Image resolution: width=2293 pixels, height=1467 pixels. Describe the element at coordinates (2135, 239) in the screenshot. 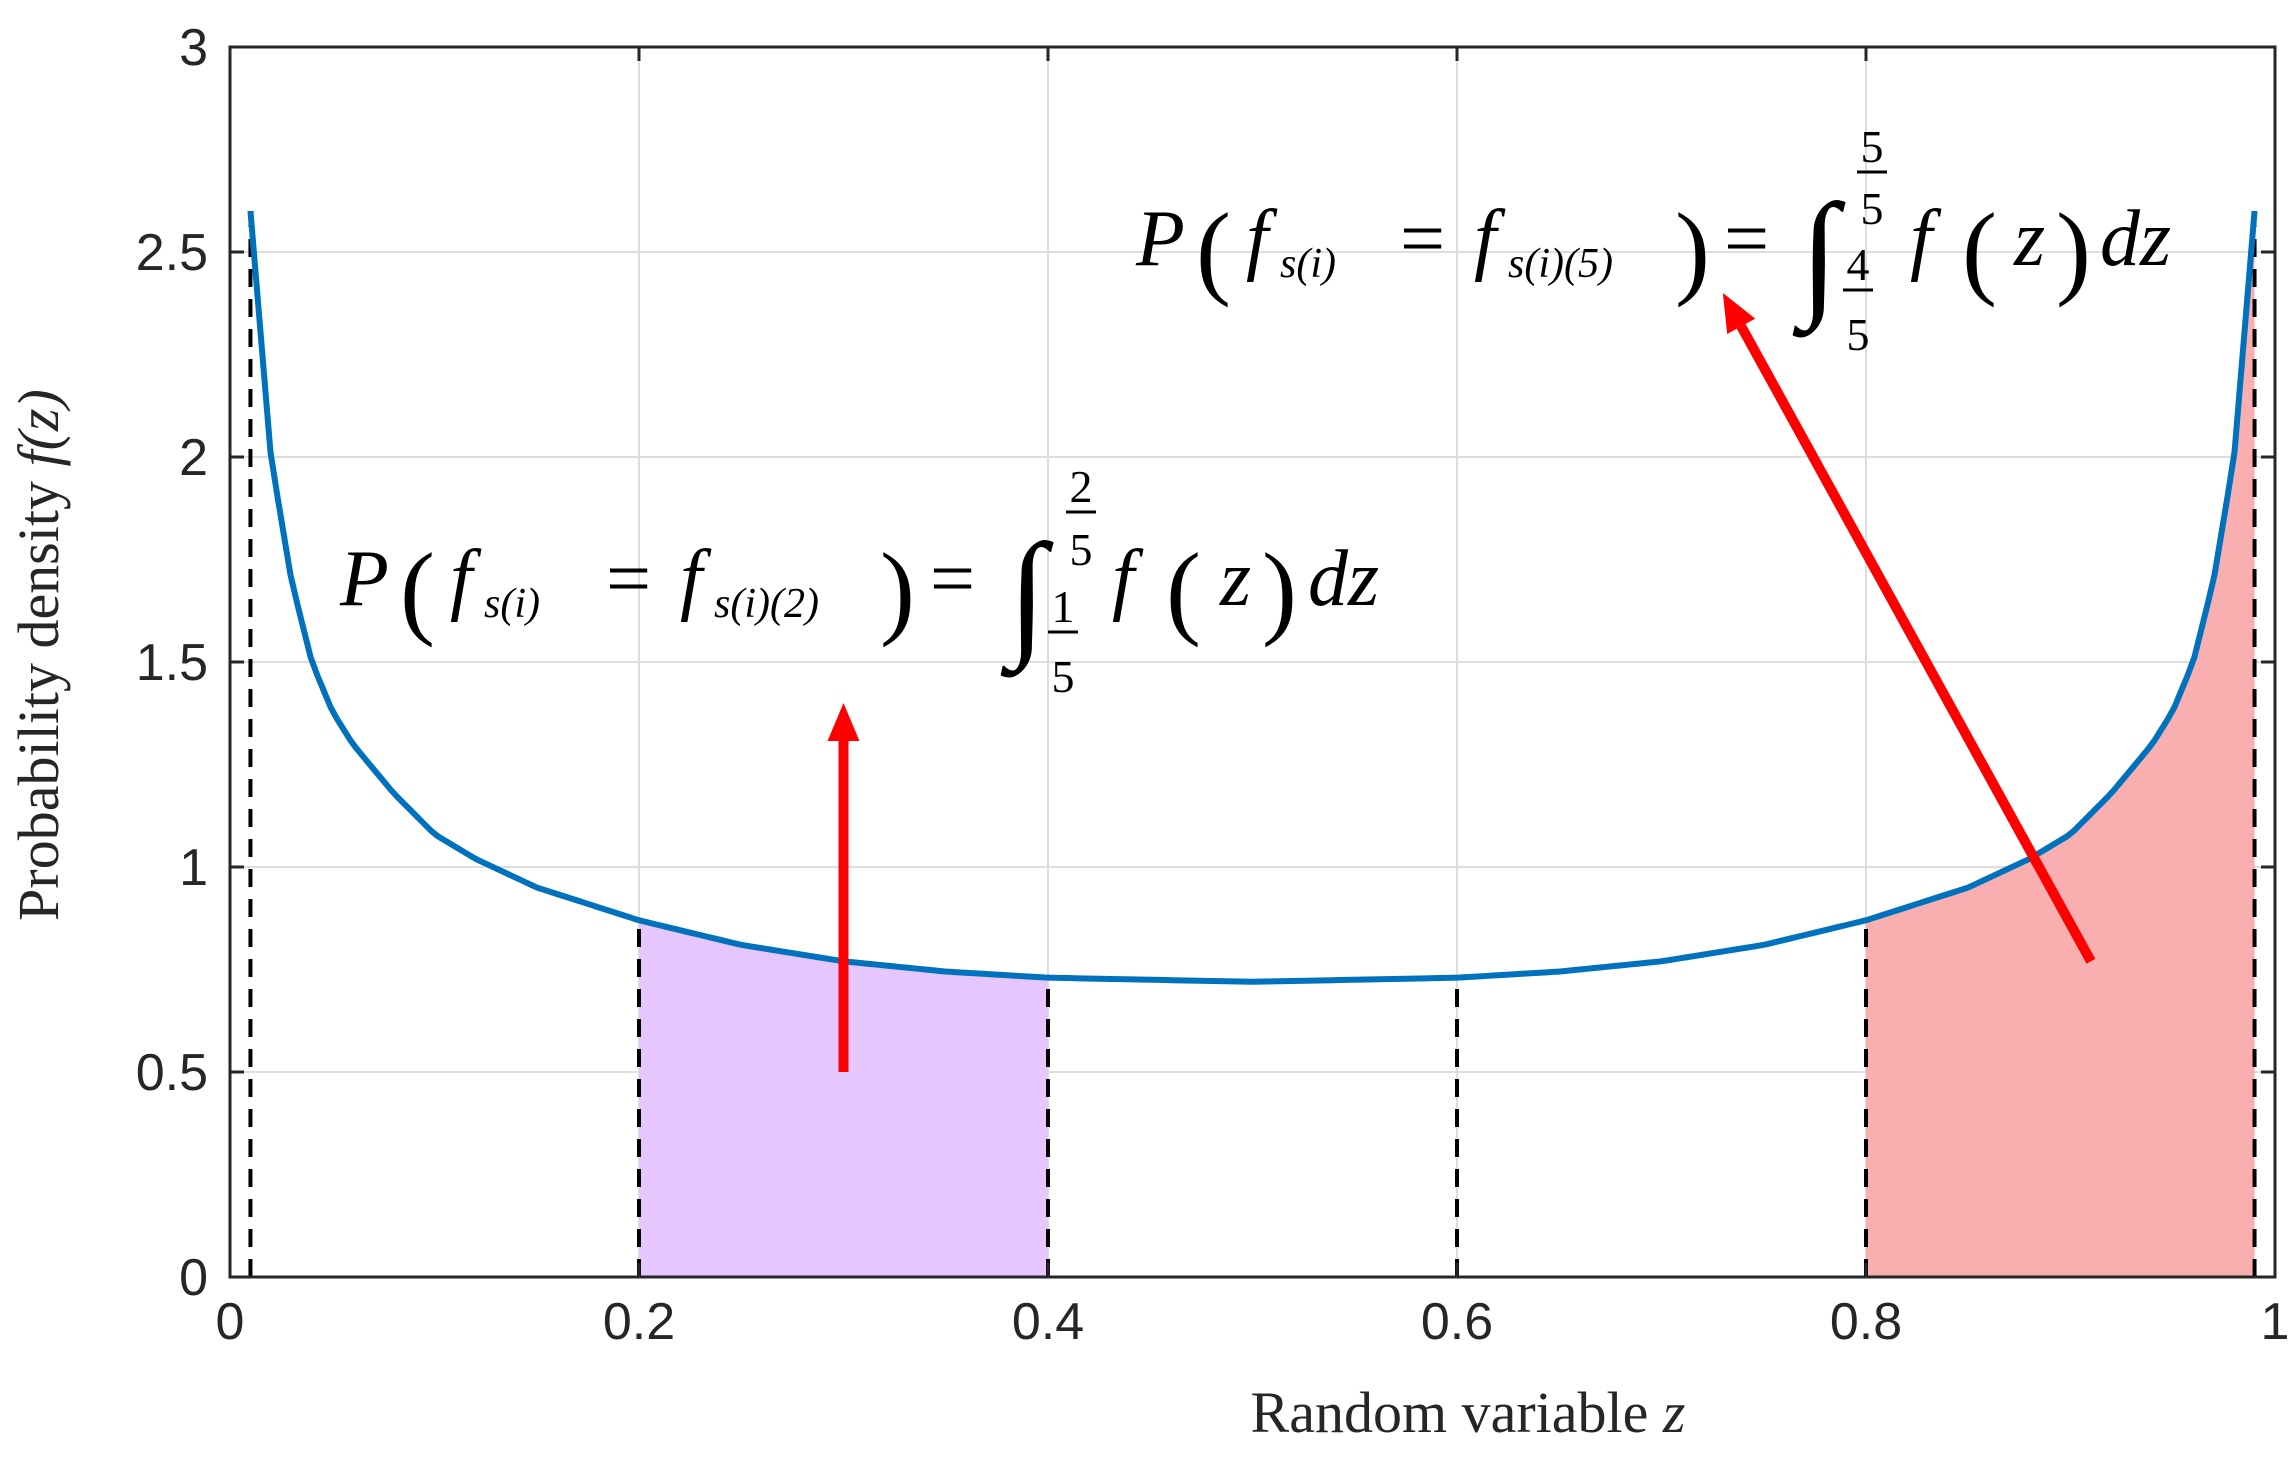

I see `eq2-dz: dz` at that location.